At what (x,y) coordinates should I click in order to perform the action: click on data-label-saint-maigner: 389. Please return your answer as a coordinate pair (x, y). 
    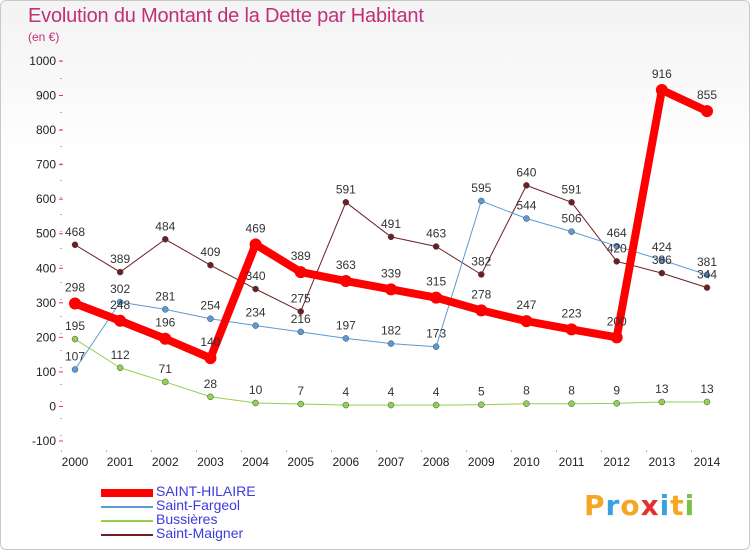
    Looking at the image, I should click on (120, 259).